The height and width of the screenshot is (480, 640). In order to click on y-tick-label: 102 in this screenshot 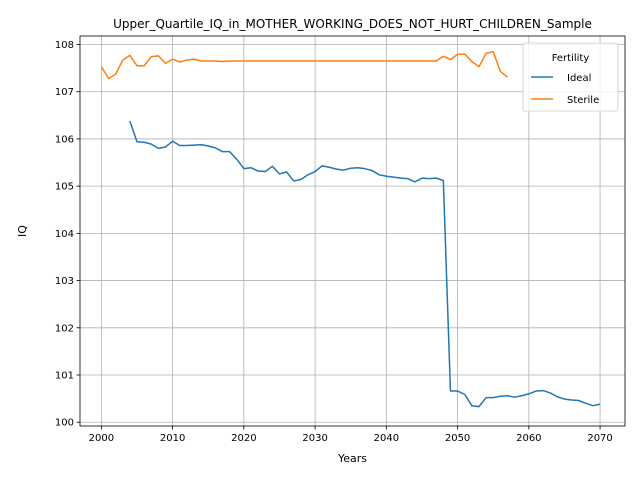, I will do `click(64, 328)`.